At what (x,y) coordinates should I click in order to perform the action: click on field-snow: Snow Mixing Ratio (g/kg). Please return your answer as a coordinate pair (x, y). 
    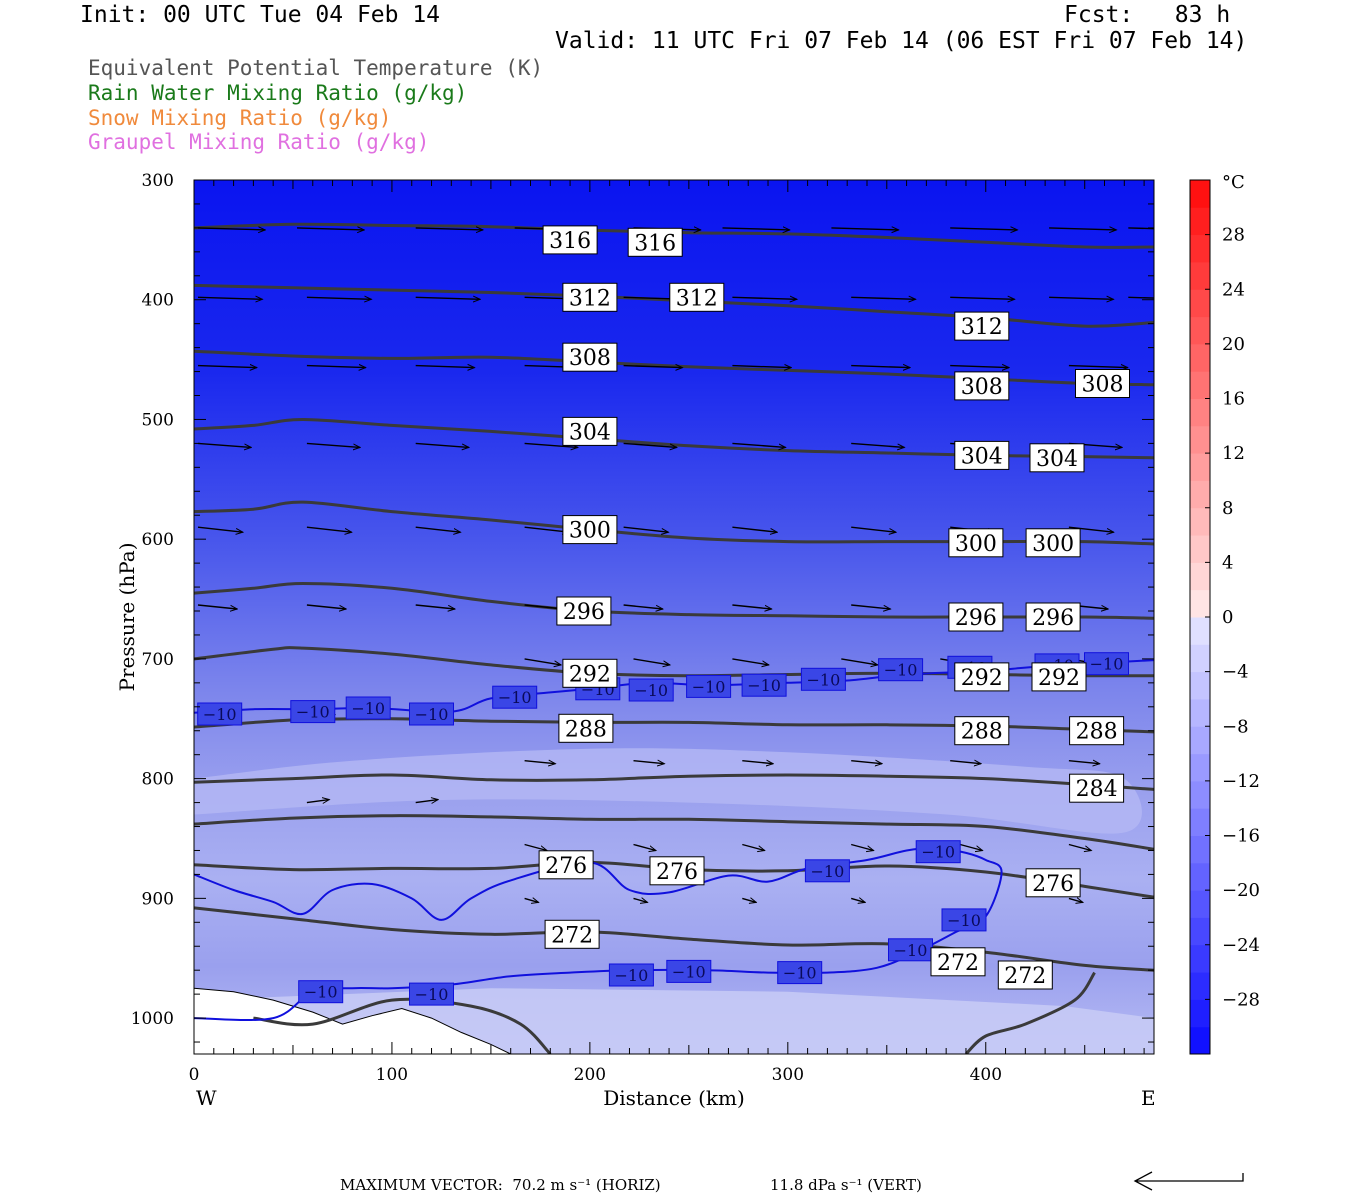
    Looking at the image, I should click on (240, 118).